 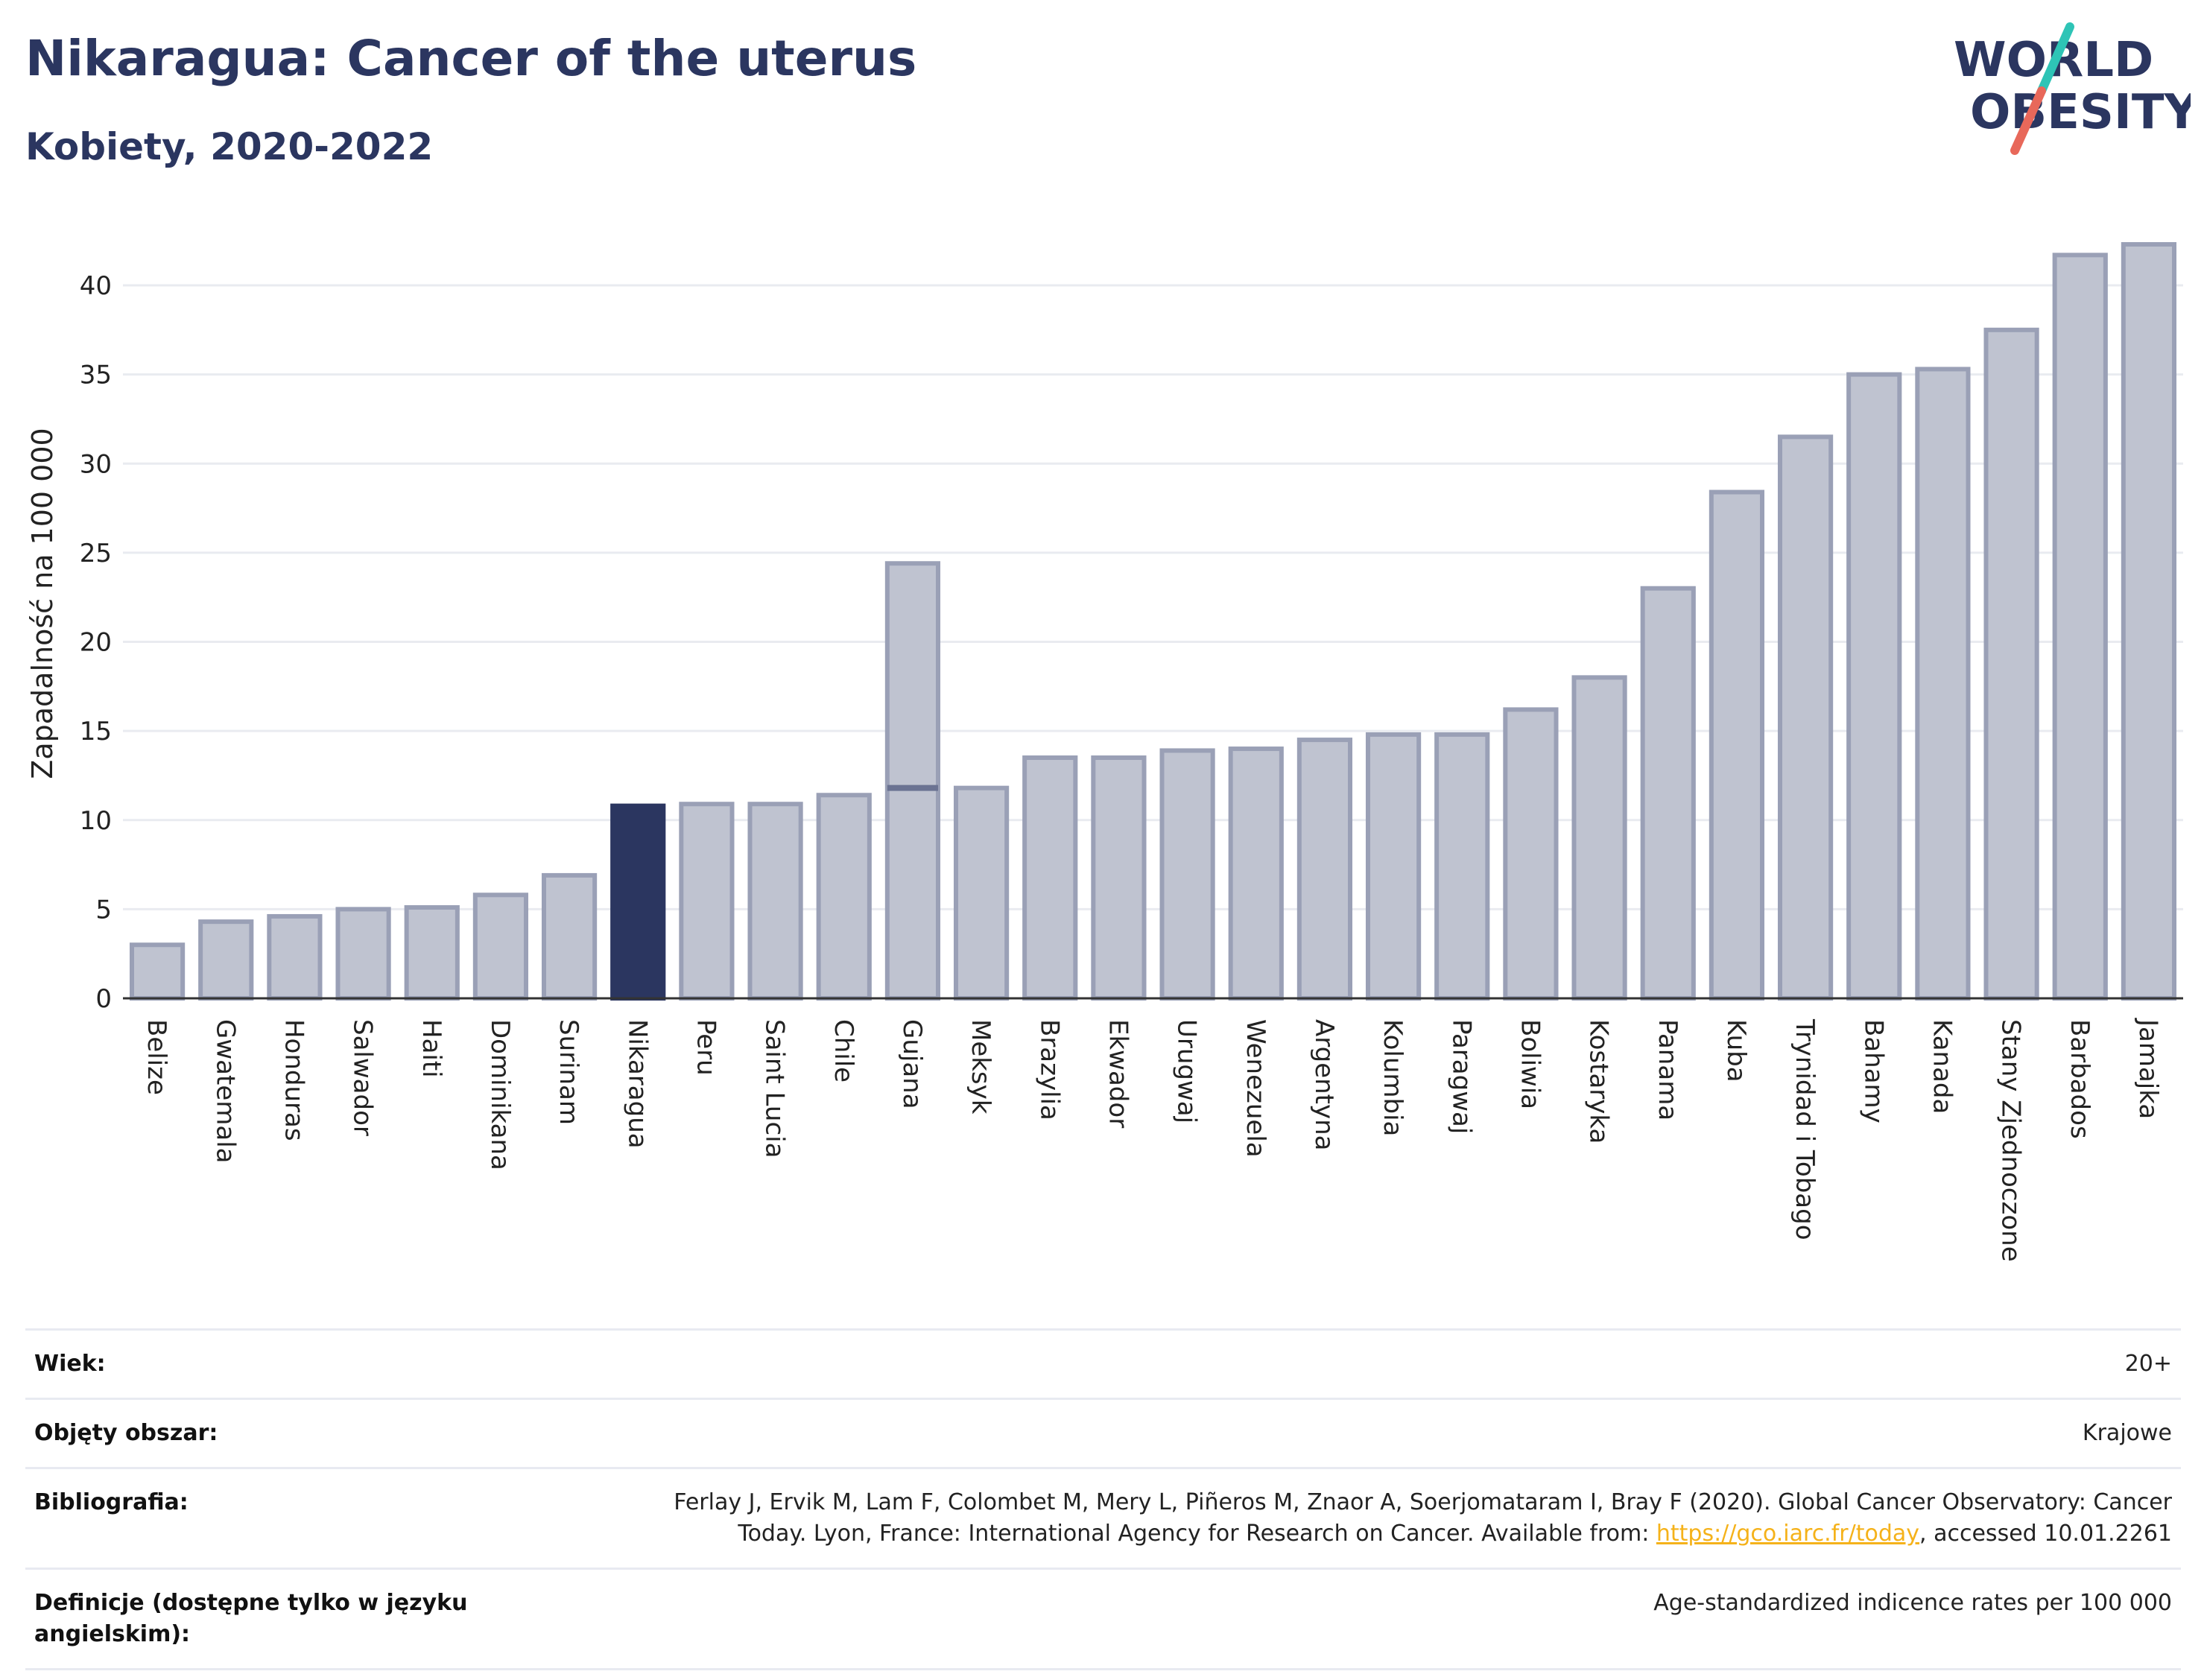 What do you see at coordinates (1531, 854) in the screenshot?
I see `bar-boliwia` at bounding box center [1531, 854].